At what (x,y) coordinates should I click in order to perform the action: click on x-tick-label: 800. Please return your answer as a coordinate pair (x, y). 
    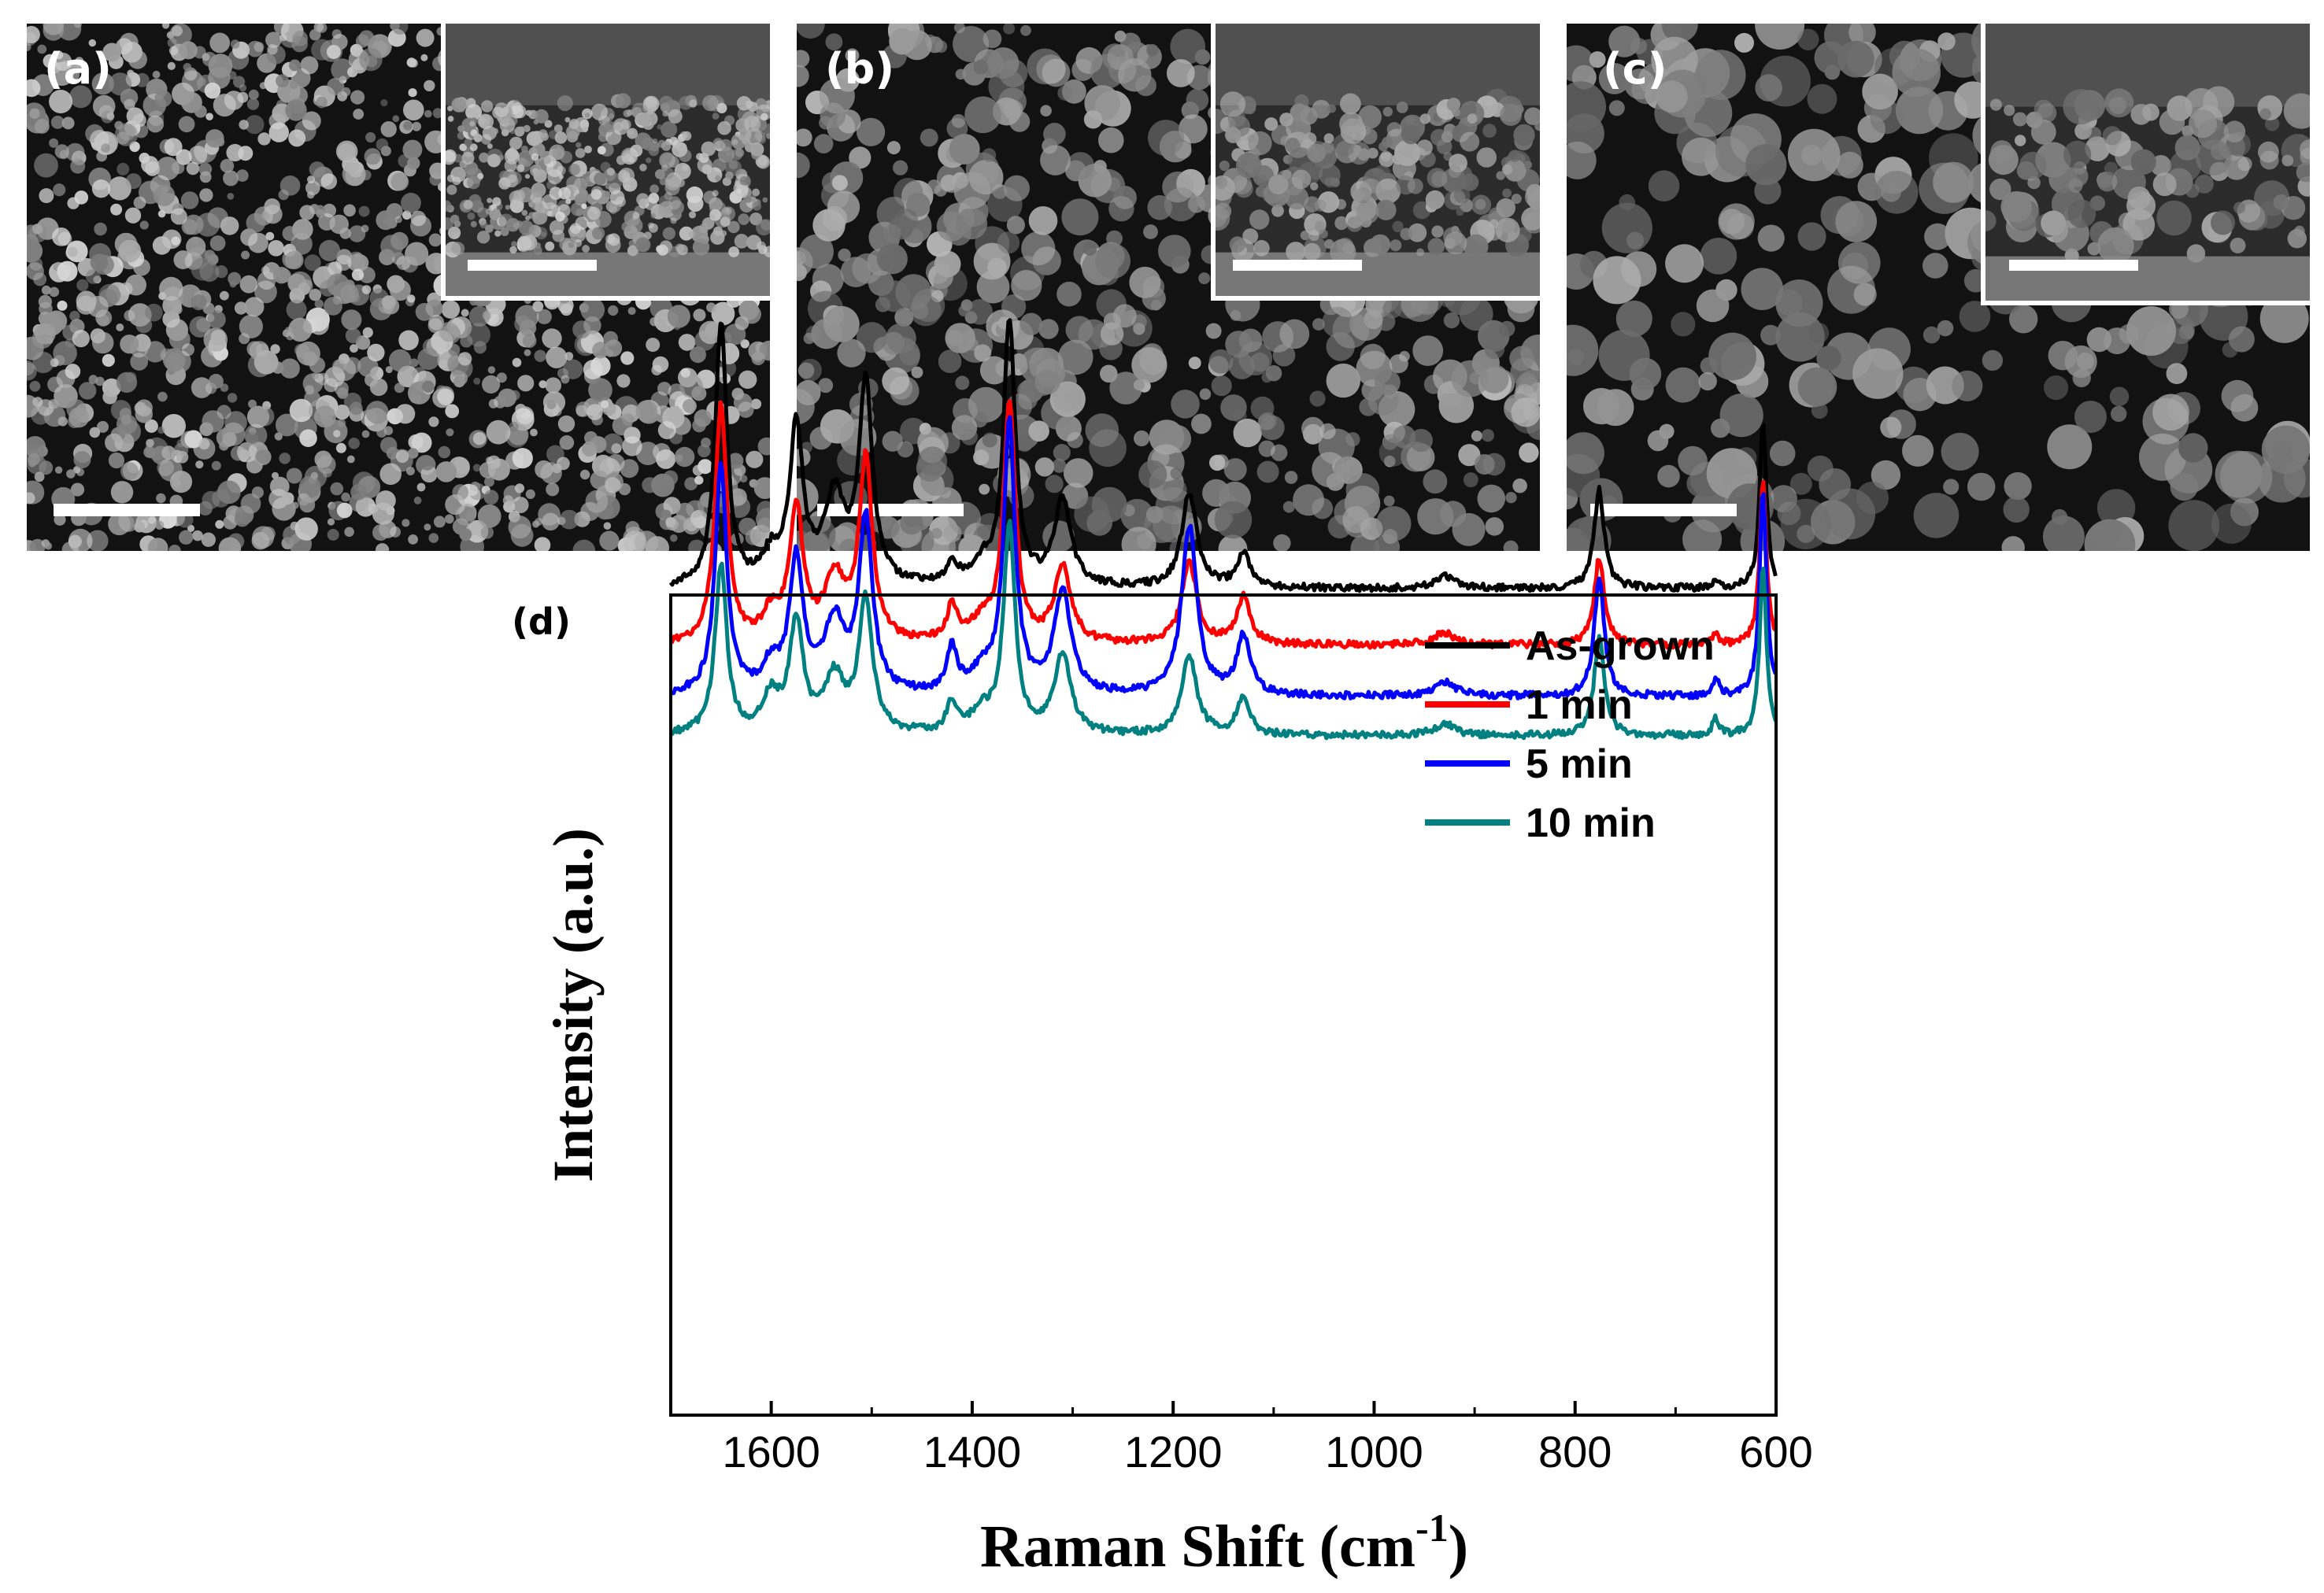
    Looking at the image, I should click on (1575, 1452).